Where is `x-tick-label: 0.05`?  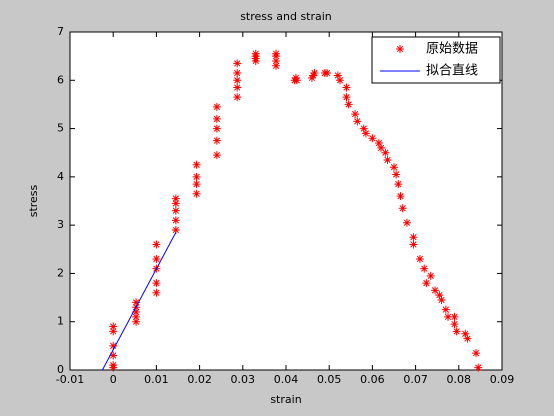
x-tick-label: 0.05 is located at coordinates (329, 379).